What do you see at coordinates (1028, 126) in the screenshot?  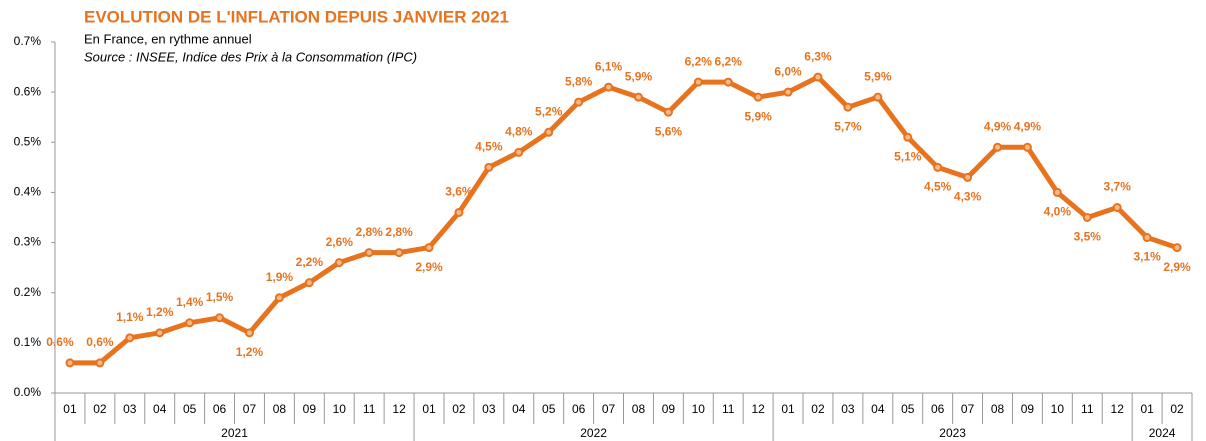 I see `data-label: 4,9%` at bounding box center [1028, 126].